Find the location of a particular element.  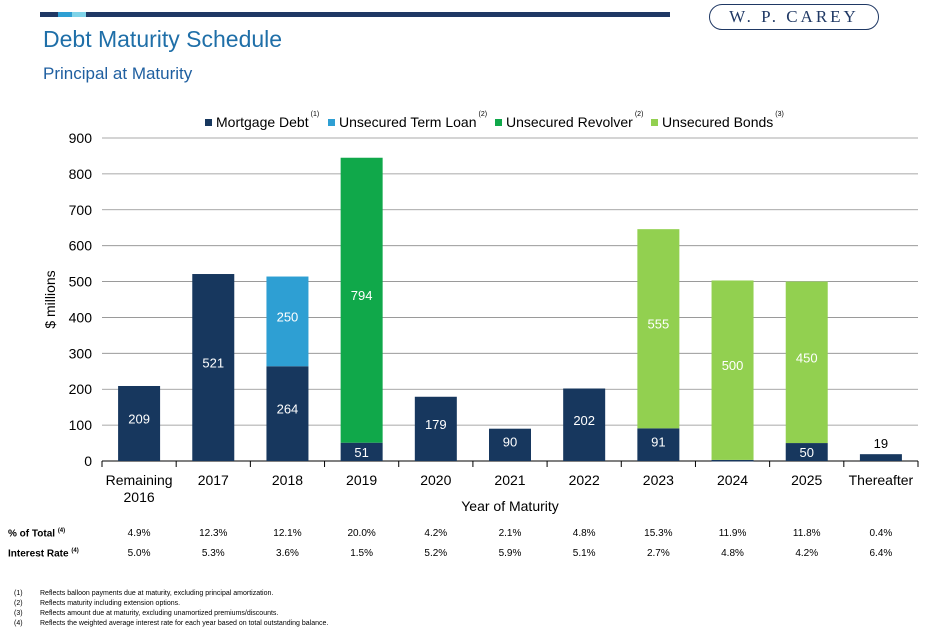

interest-rate-label: Interest Rate is located at coordinates (38, 554).